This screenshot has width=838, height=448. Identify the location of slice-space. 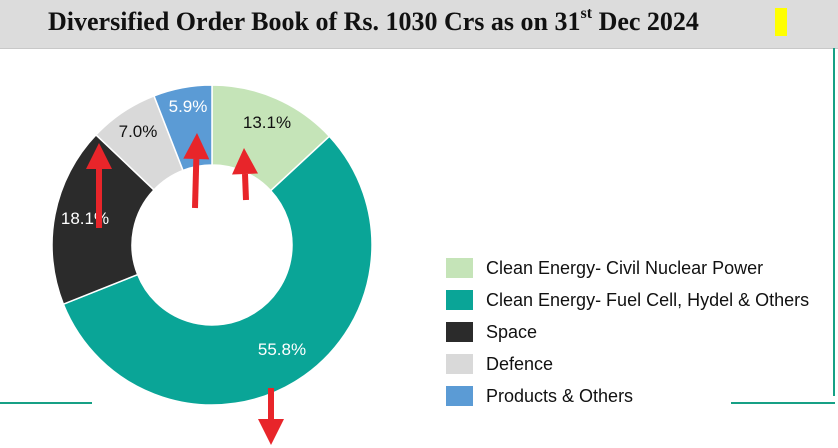
(103, 219).